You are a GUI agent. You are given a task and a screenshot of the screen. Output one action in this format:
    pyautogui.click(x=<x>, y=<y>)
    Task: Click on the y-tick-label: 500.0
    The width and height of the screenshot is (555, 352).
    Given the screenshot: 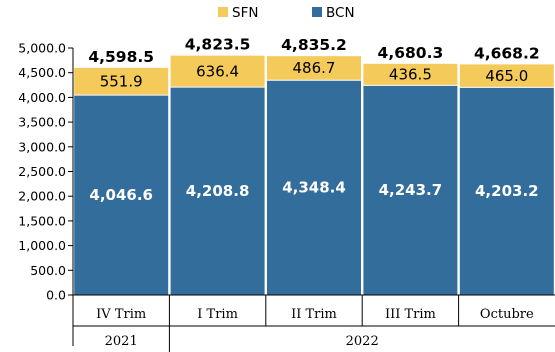 What is the action you would take?
    pyautogui.click(x=48, y=270)
    